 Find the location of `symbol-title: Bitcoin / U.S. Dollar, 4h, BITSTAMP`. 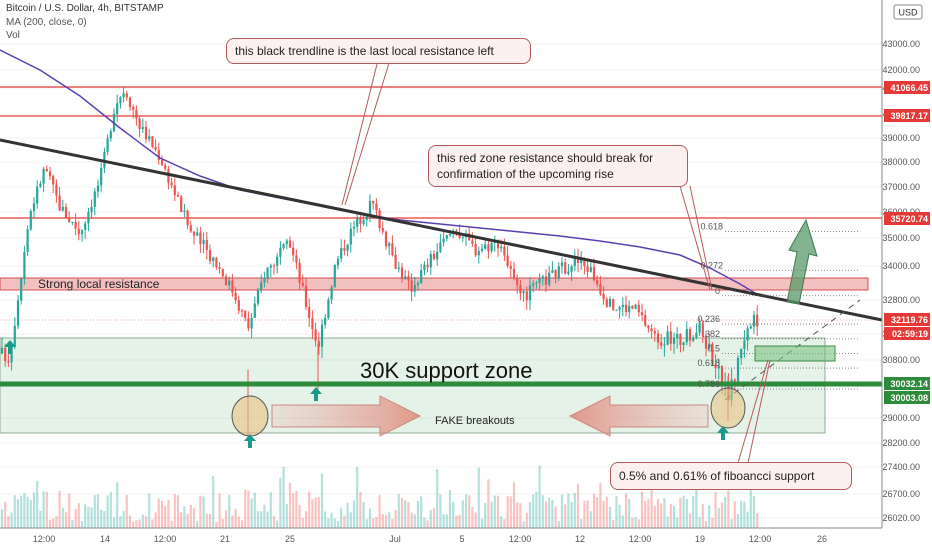

symbol-title: Bitcoin / U.S. Dollar, 4h, BITSTAMP is located at coordinates (85, 8).